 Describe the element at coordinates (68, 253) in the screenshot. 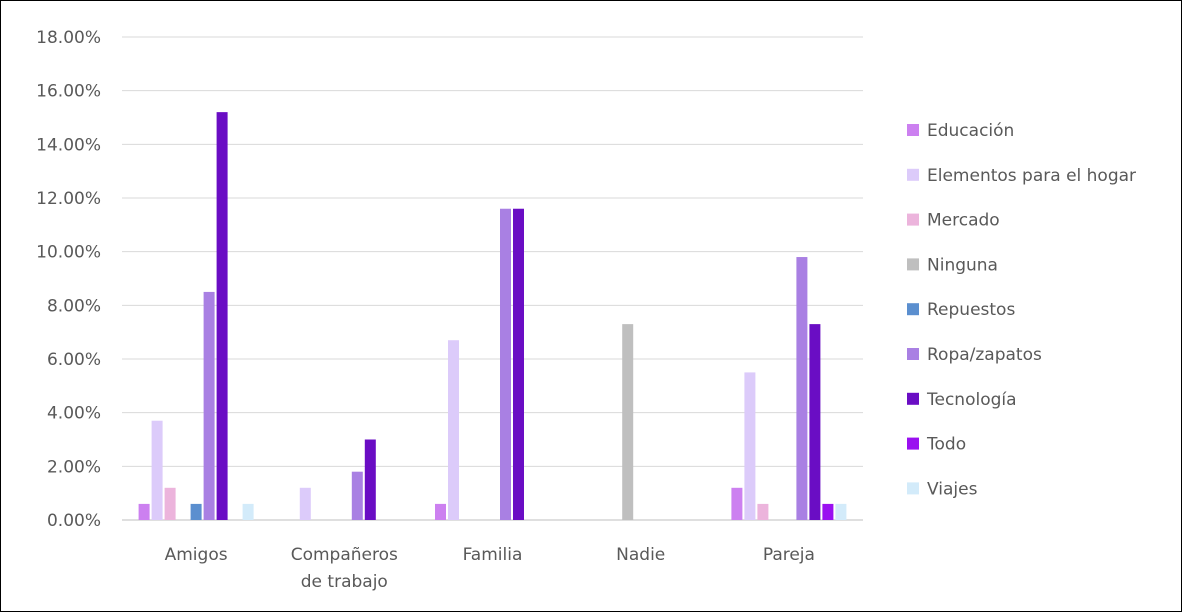

I see `y-tick-label: 10.00%` at that location.